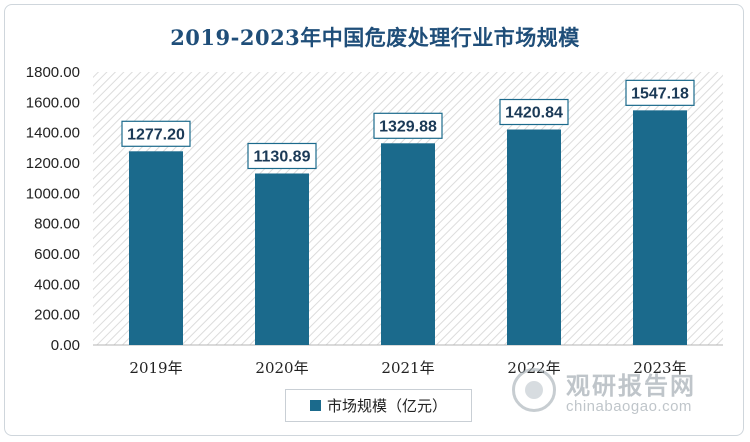 This screenshot has width=750, height=442. What do you see at coordinates (57, 315) in the screenshot?
I see `y-tick-label: 200.00` at bounding box center [57, 315].